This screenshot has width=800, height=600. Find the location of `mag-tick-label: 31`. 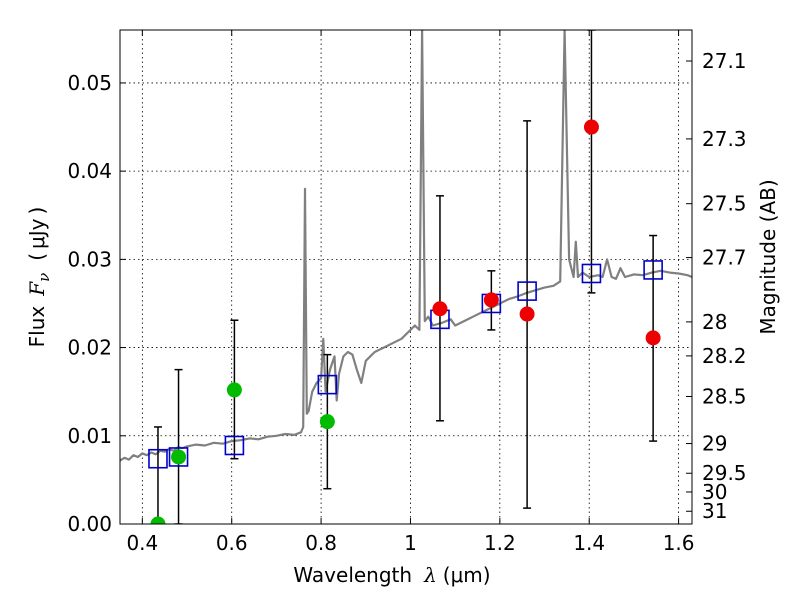

mag-tick-label: 31 is located at coordinates (714, 511).